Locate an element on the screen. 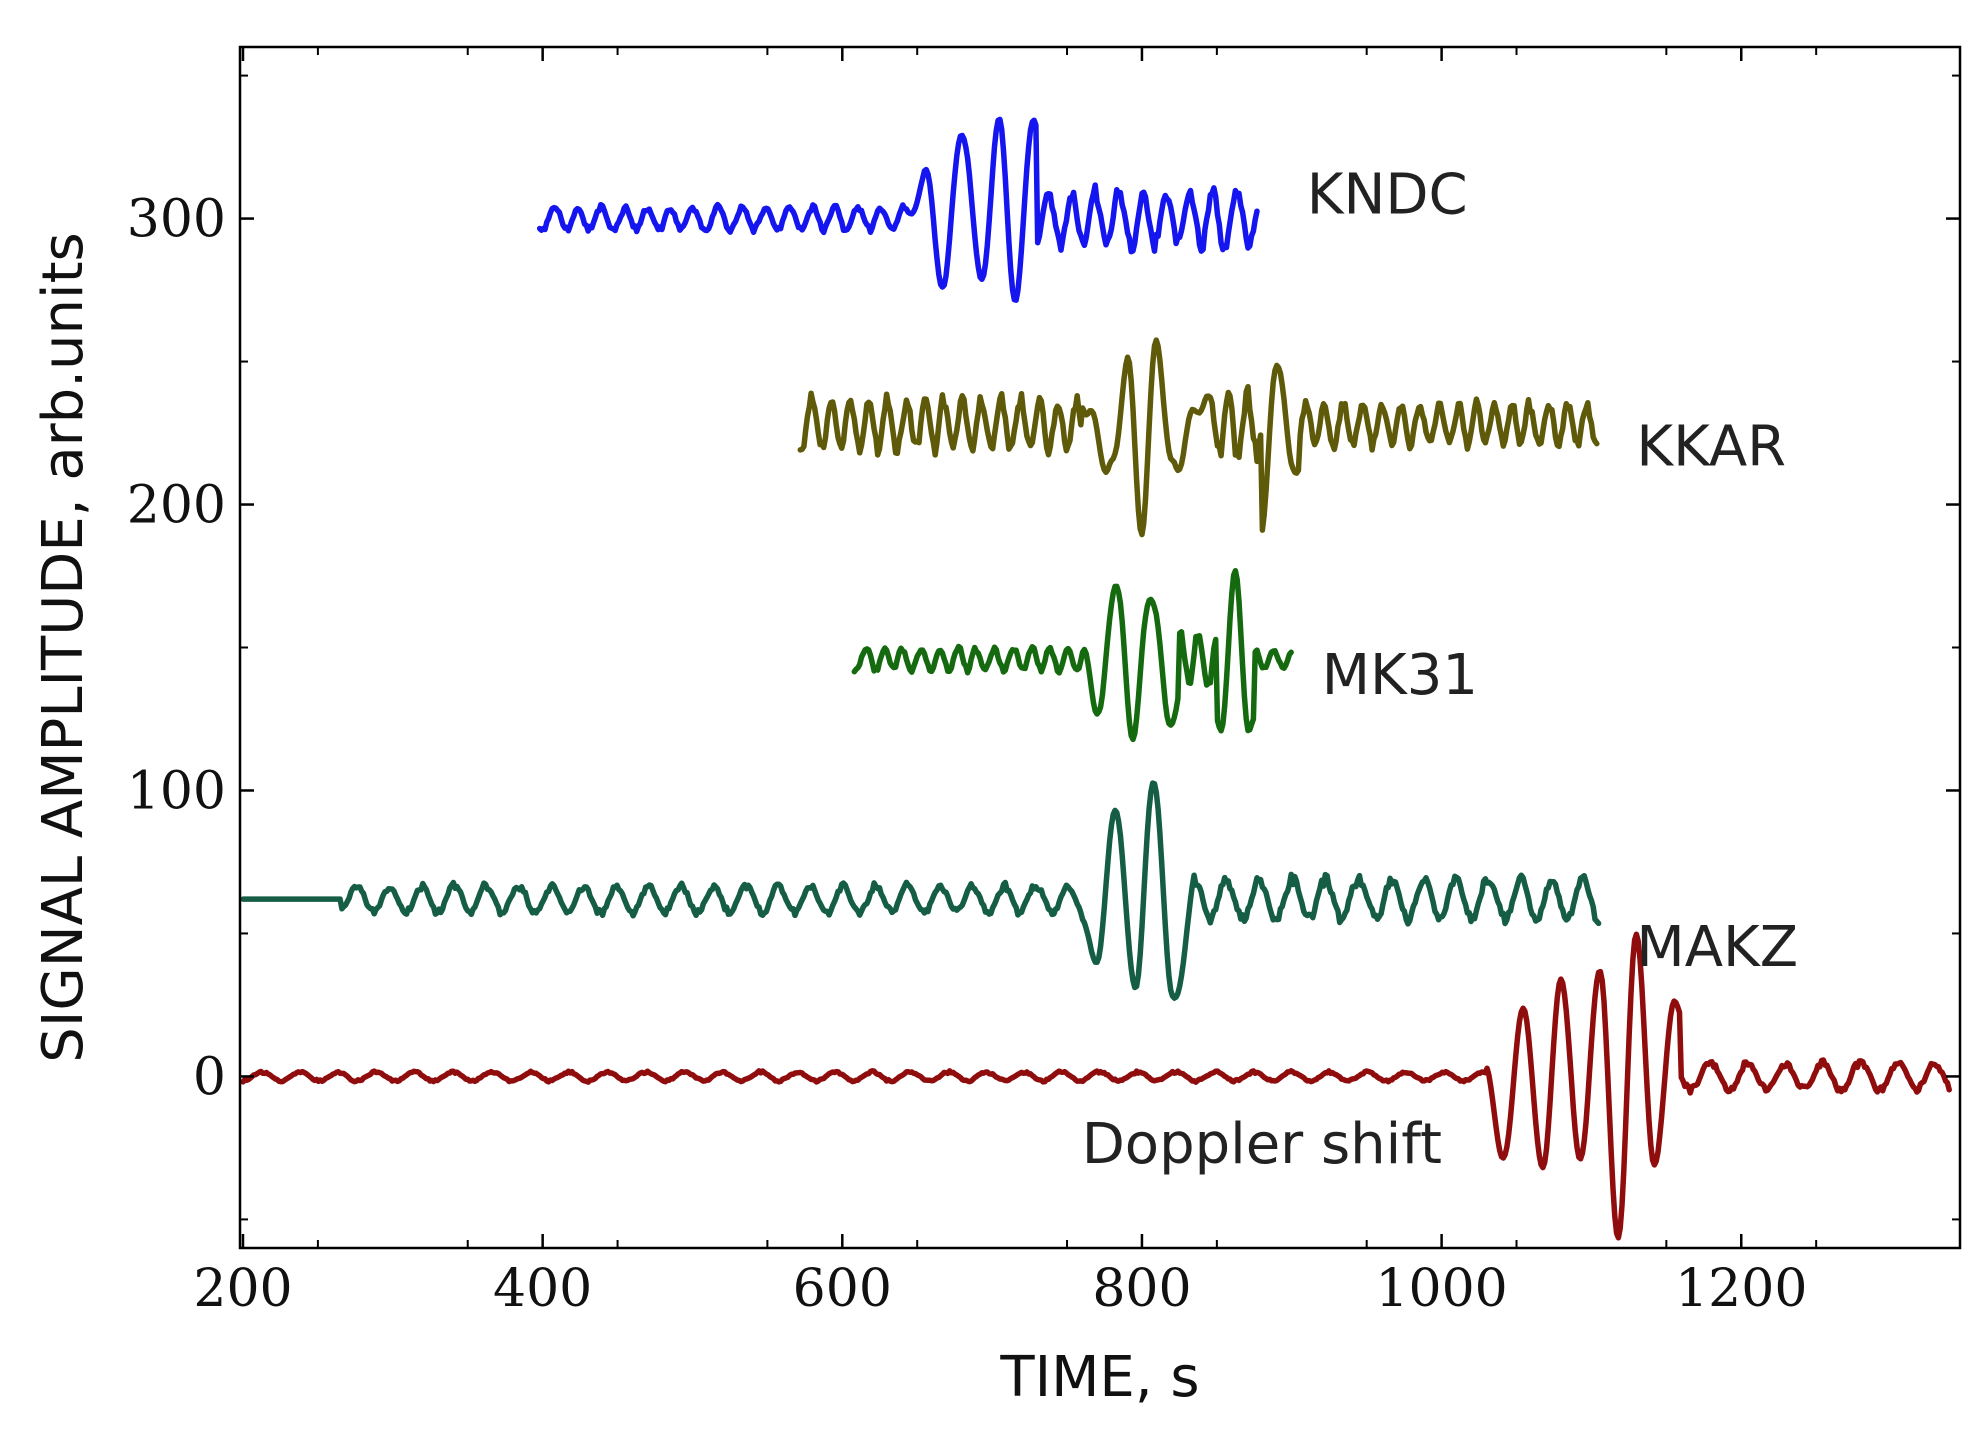 The width and height of the screenshot is (1983, 1437). y-axis-title: SIGNAL AMPLITUDE, arb.units is located at coordinates (63, 647).